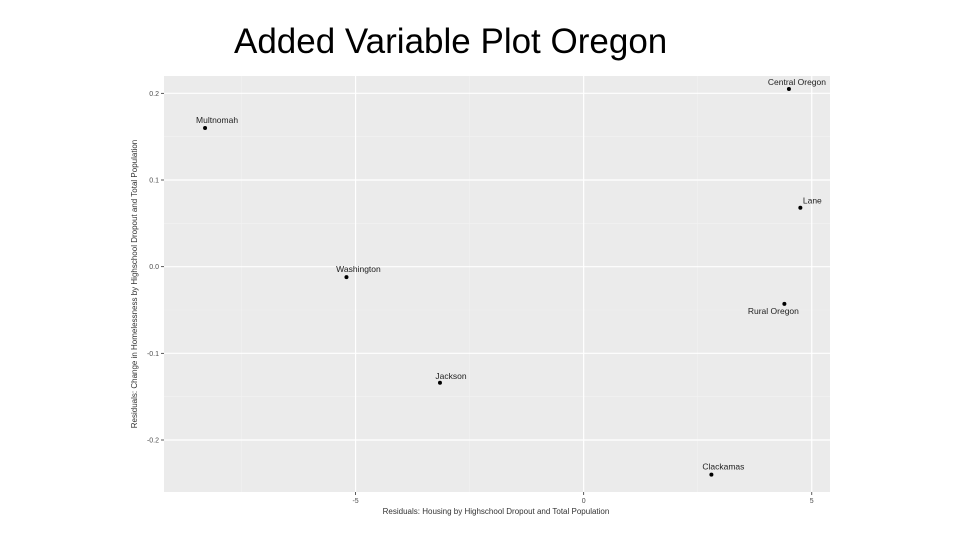  What do you see at coordinates (450, 376) in the screenshot?
I see `point-label: Jackson` at bounding box center [450, 376].